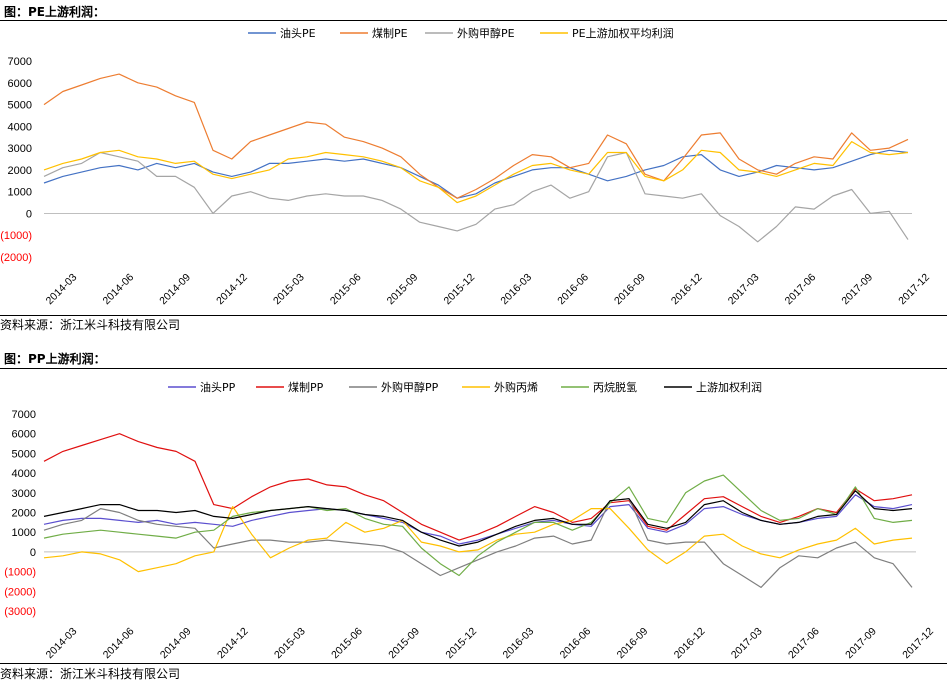 The height and width of the screenshot is (683, 947). I want to click on pe-ytick-label: (2000), so click(16, 258).